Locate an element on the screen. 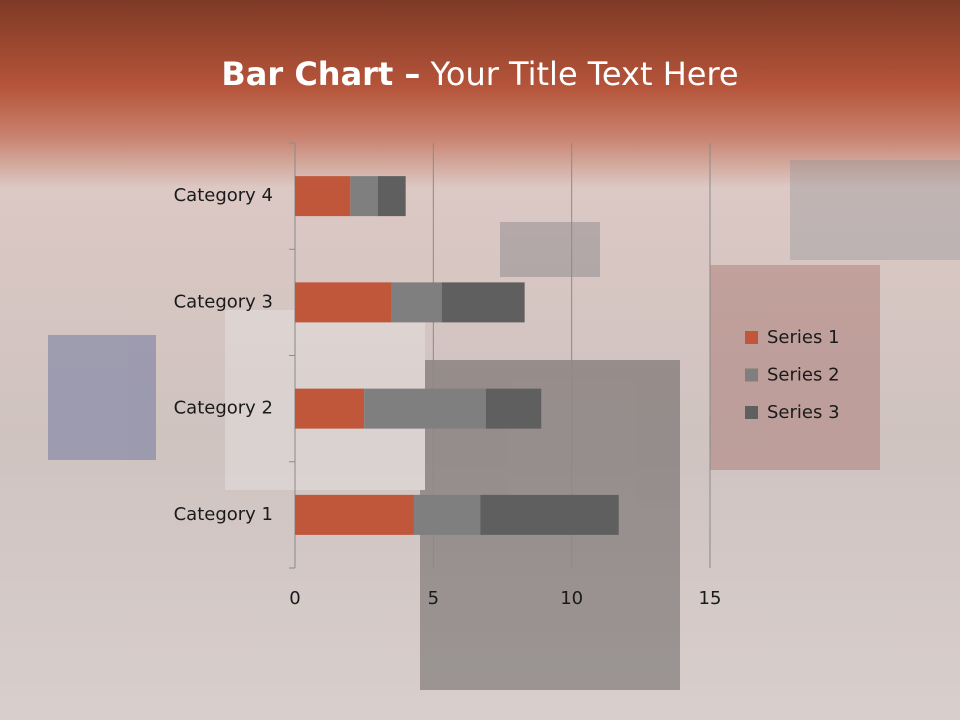 This screenshot has height=720, width=960. y-tick-label: Category 2 is located at coordinates (223, 408).